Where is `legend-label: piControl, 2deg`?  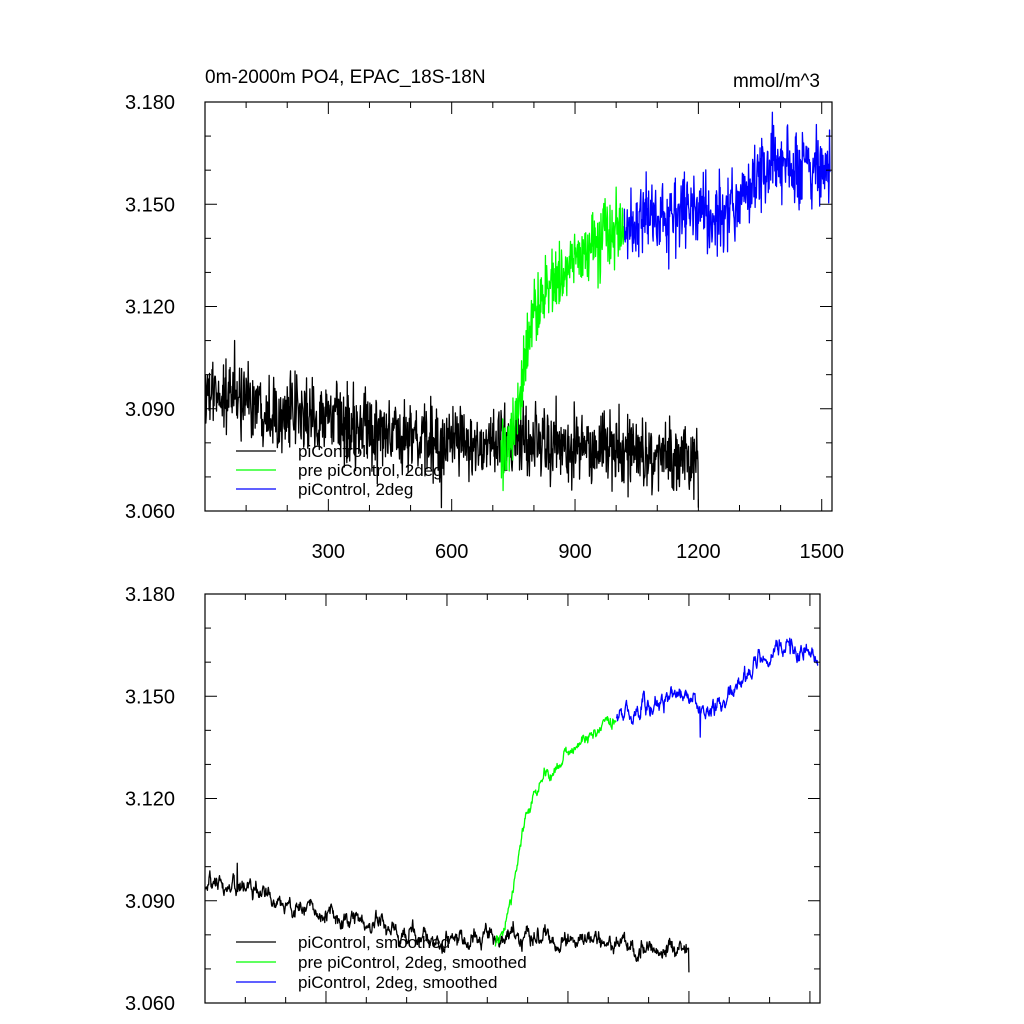
legend-label: piControl, 2deg is located at coordinates (355, 489).